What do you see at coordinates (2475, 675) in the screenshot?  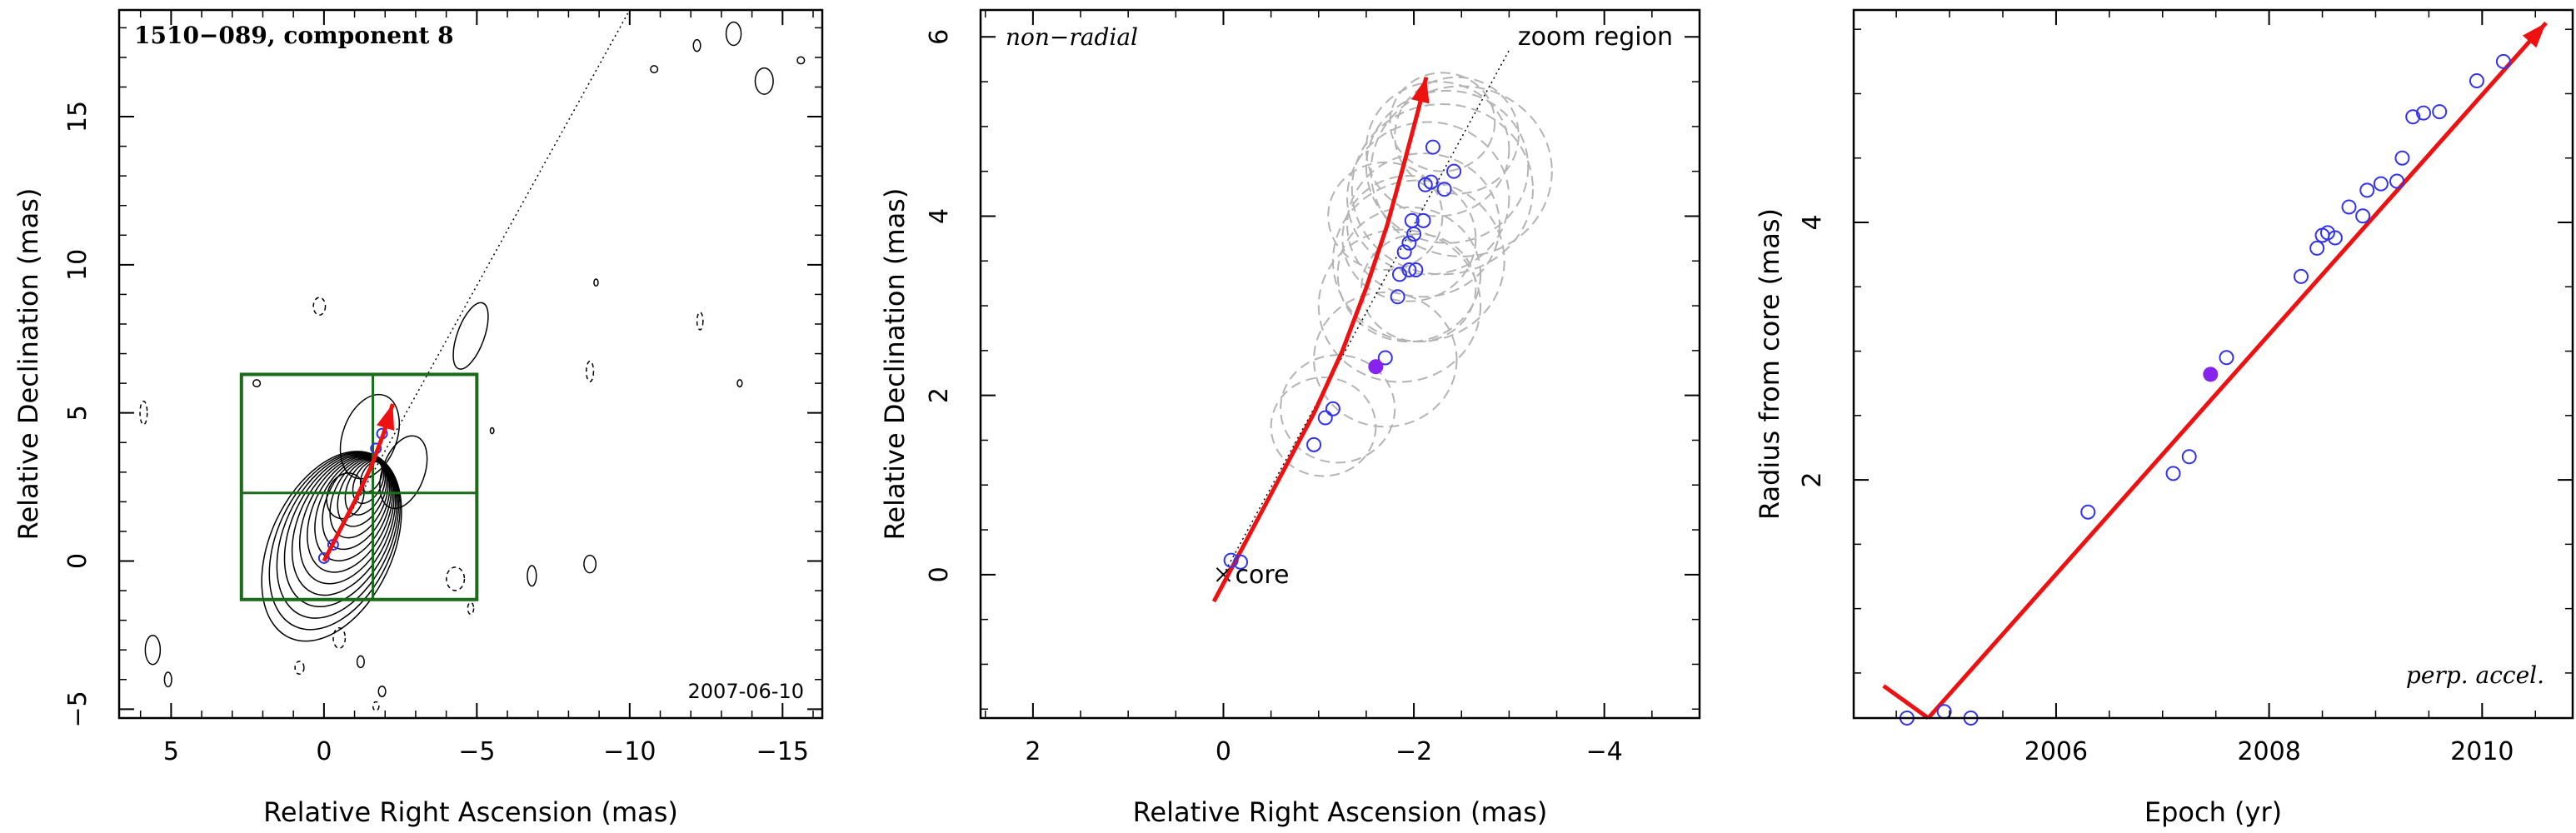 I see `perp-accel-annotation: perp. accel.` at bounding box center [2475, 675].